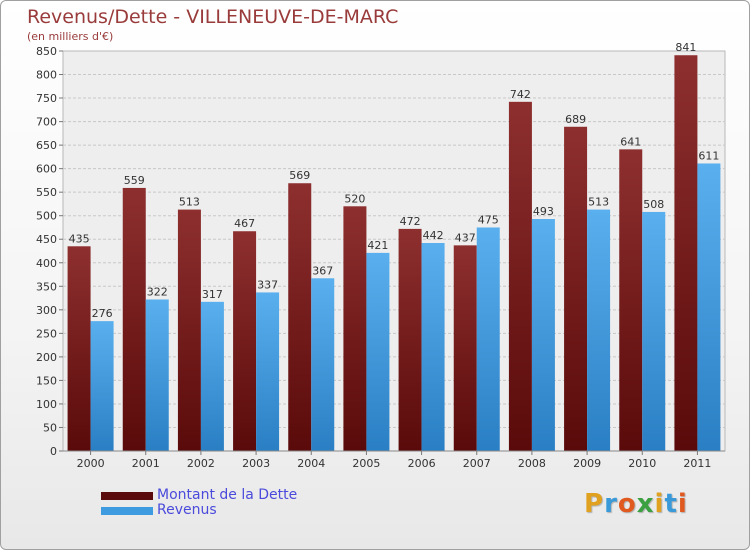 The width and height of the screenshot is (750, 550). I want to click on data-label-debt: 520, so click(354, 198).